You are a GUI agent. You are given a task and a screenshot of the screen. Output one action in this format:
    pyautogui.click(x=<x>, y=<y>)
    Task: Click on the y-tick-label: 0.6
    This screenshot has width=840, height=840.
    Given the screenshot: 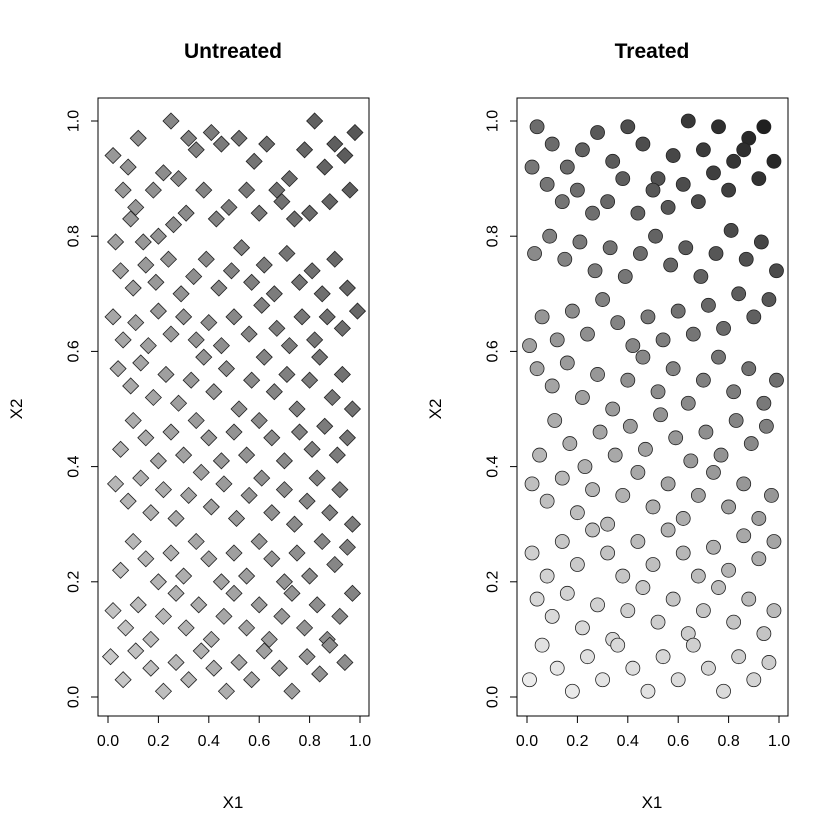 What is the action you would take?
    pyautogui.click(x=493, y=351)
    